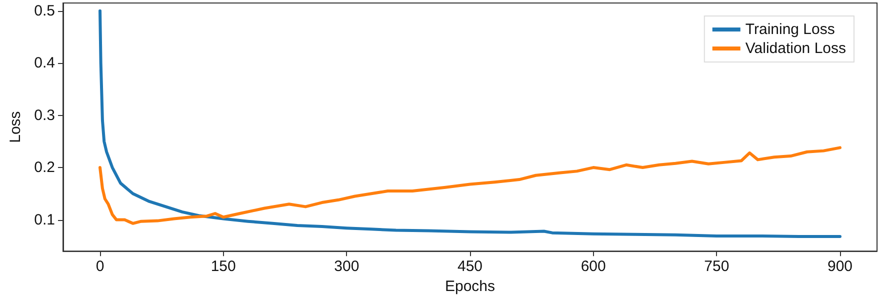 Image resolution: width=878 pixels, height=299 pixels. Describe the element at coordinates (470, 267) in the screenshot. I see `x-tick-label: 450` at that location.